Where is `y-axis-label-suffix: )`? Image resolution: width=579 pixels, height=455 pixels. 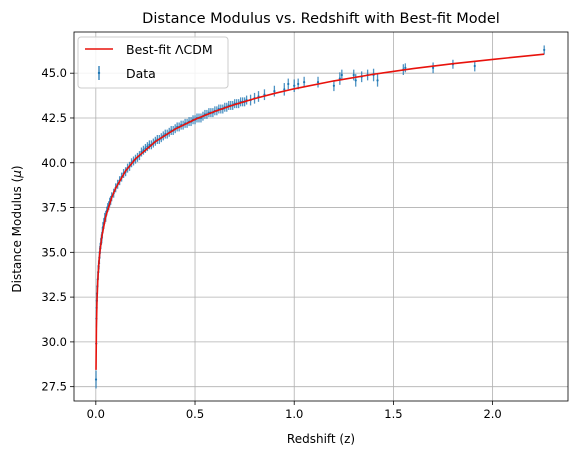 y-axis-label-suffix: ) is located at coordinates (17, 167).